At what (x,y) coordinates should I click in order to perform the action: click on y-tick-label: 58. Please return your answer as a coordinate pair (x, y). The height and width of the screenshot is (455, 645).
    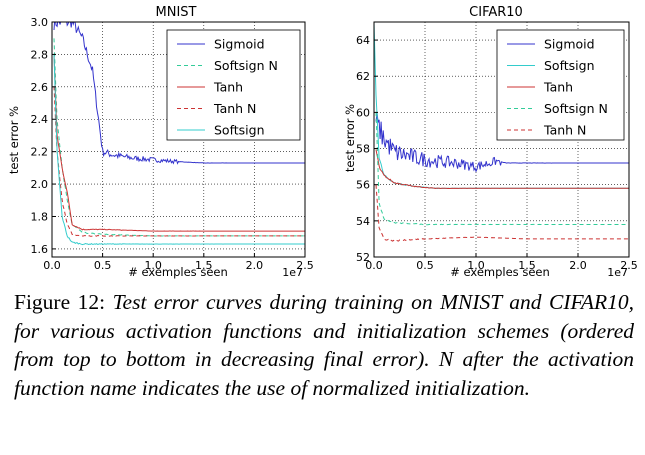
    Looking at the image, I should click on (363, 149).